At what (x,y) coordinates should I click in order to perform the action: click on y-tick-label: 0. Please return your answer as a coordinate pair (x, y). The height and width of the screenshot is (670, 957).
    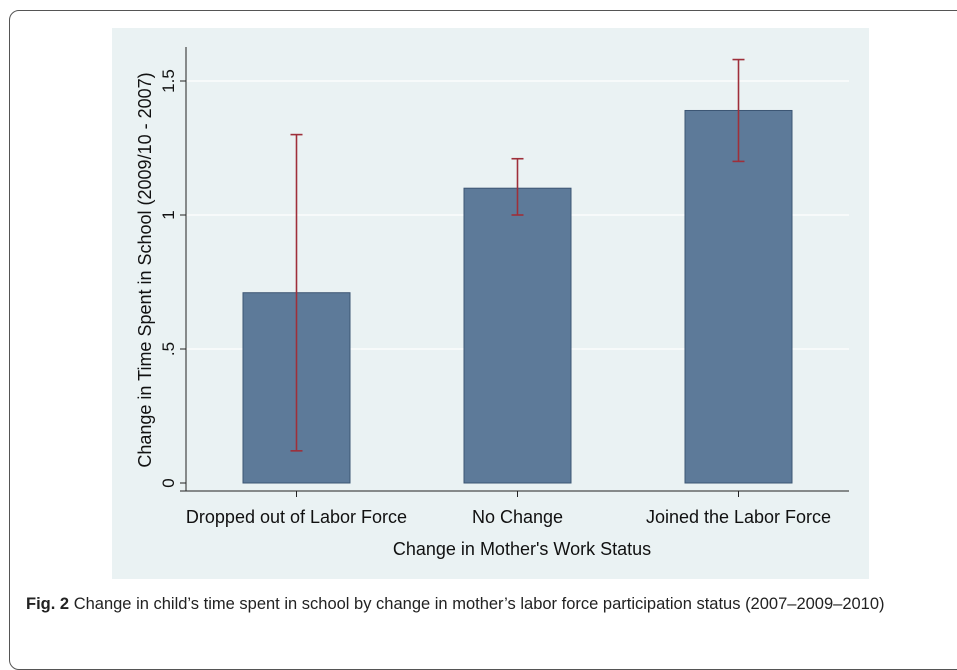
    Looking at the image, I should click on (168, 482).